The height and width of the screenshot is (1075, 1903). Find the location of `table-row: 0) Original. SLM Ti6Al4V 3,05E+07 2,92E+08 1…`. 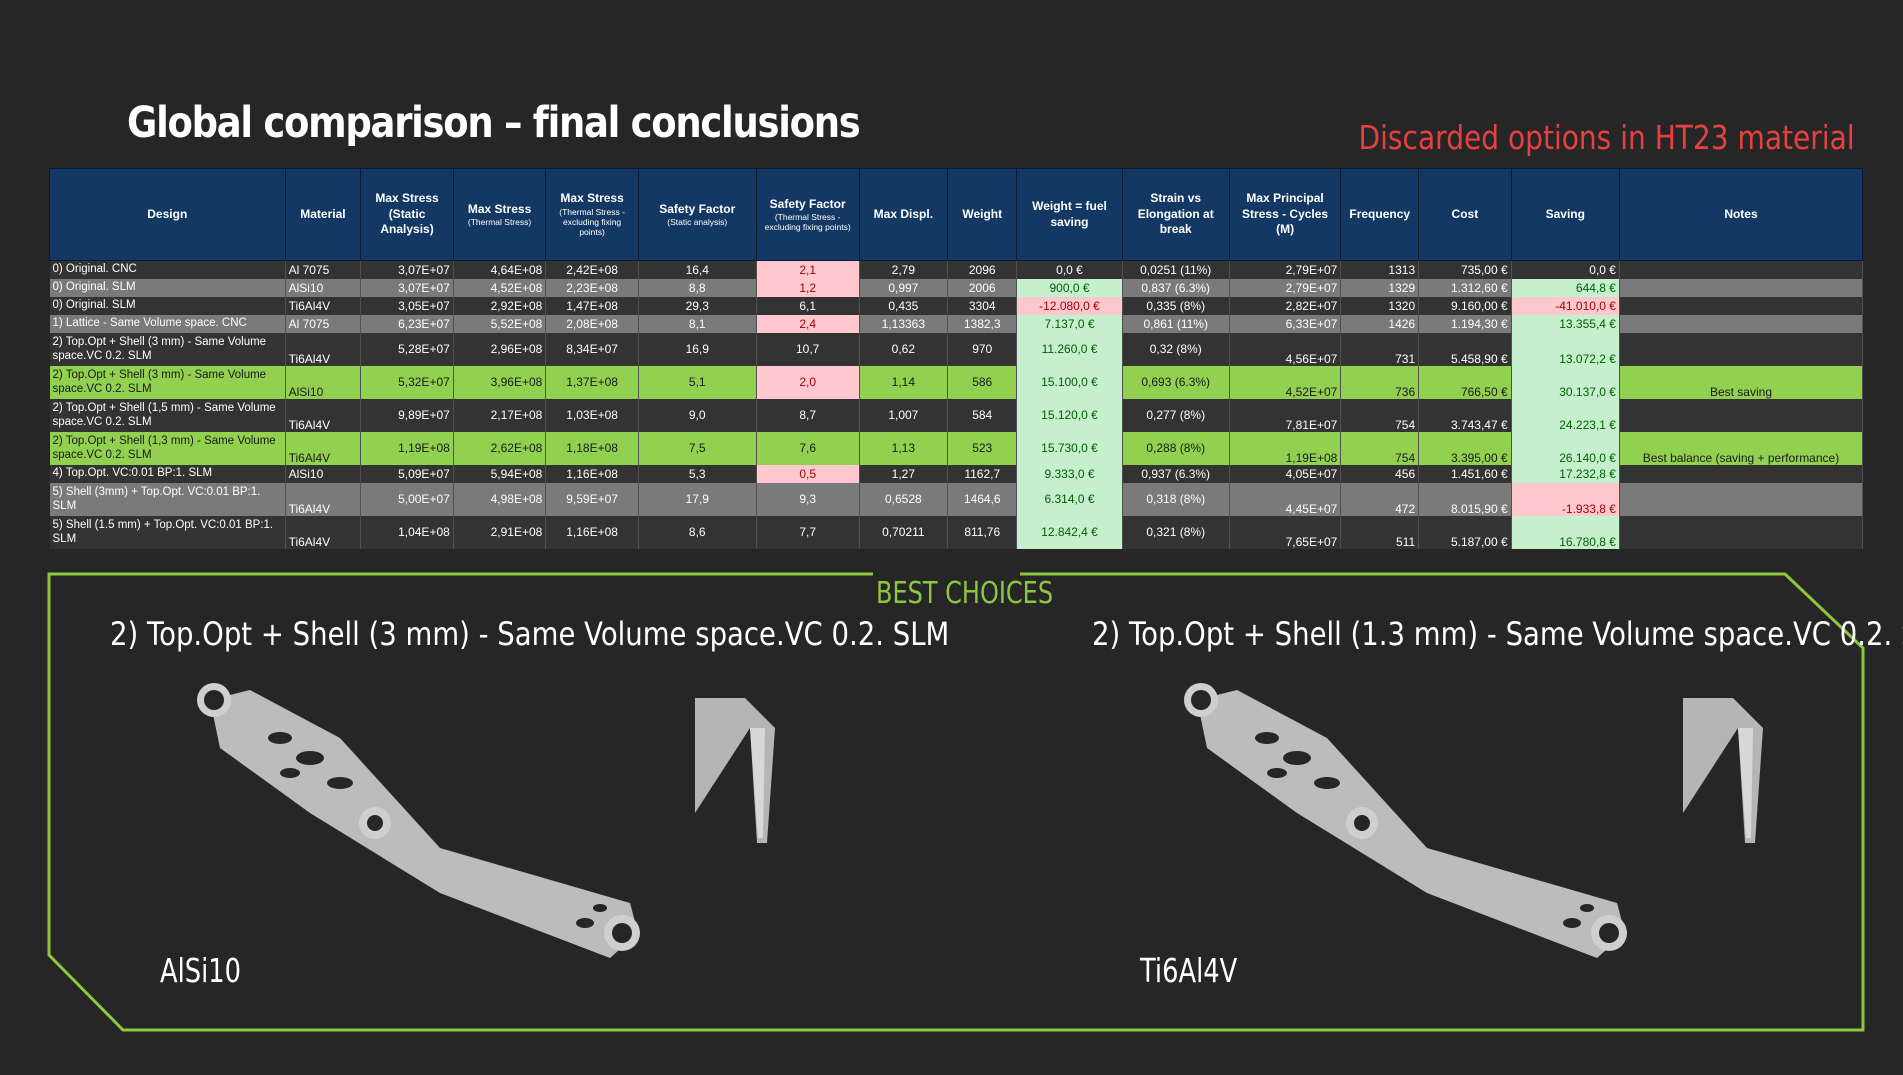

table-row: 0) Original. SLM Ti6Al4V 3,05E+07 2,92E+08 1… is located at coordinates (956, 306).